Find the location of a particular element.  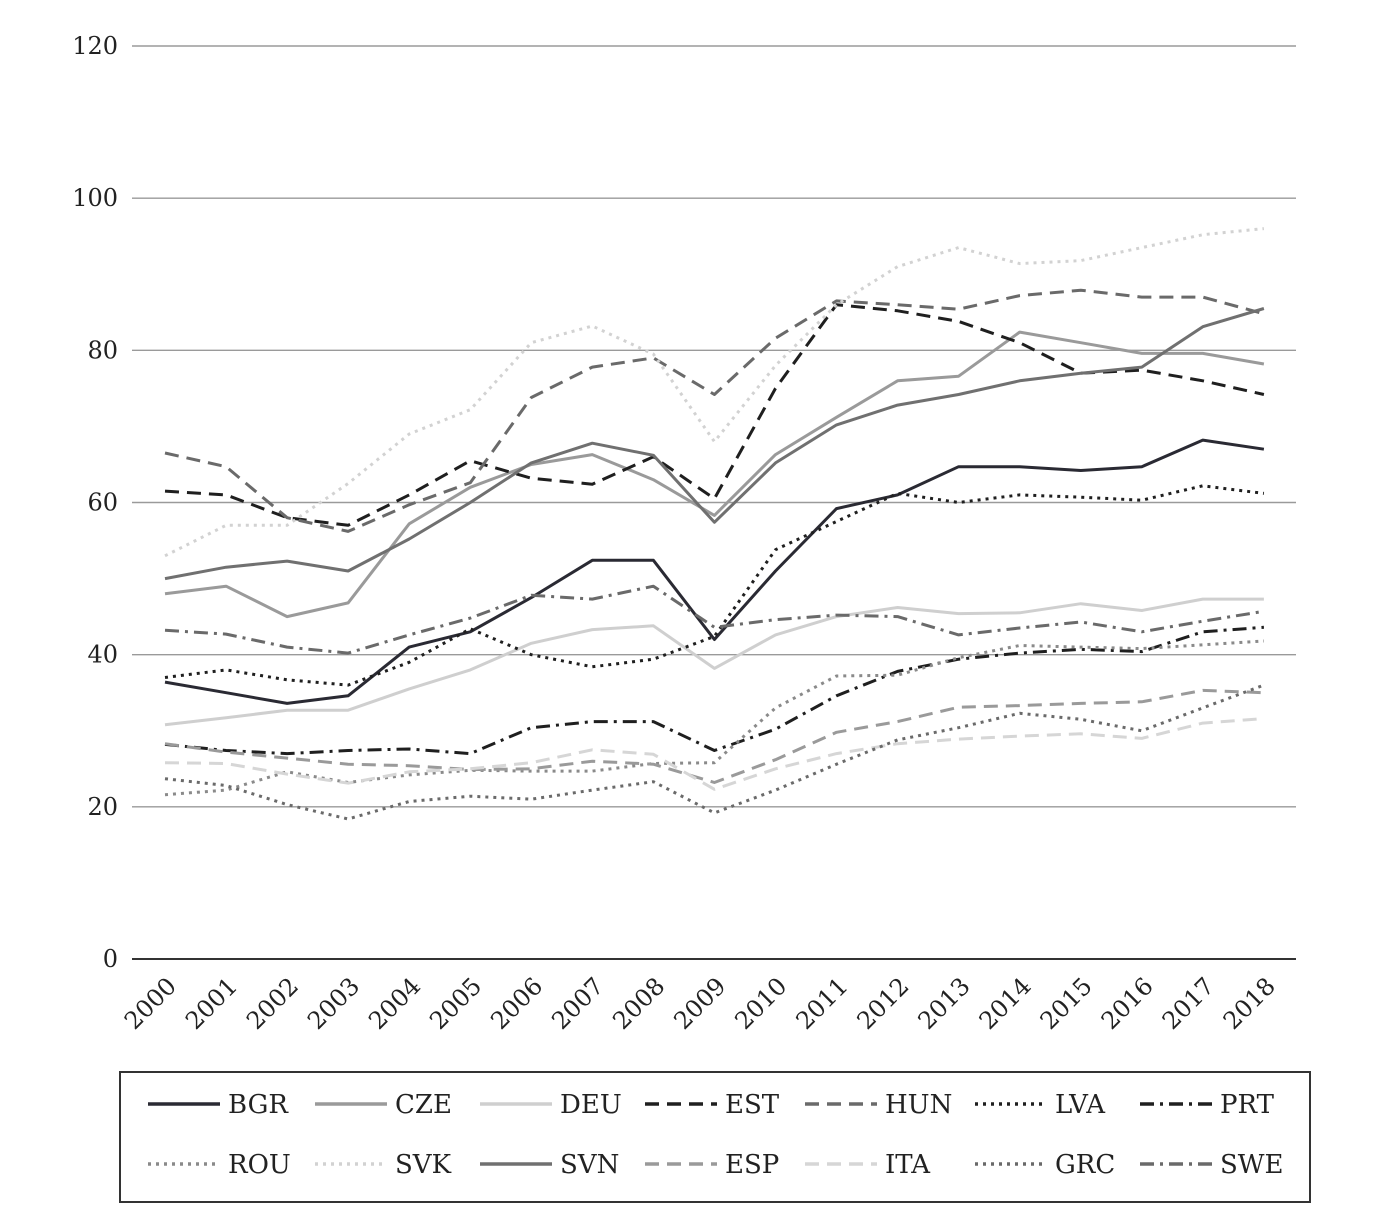

series-line-lva is located at coordinates (714, 585).